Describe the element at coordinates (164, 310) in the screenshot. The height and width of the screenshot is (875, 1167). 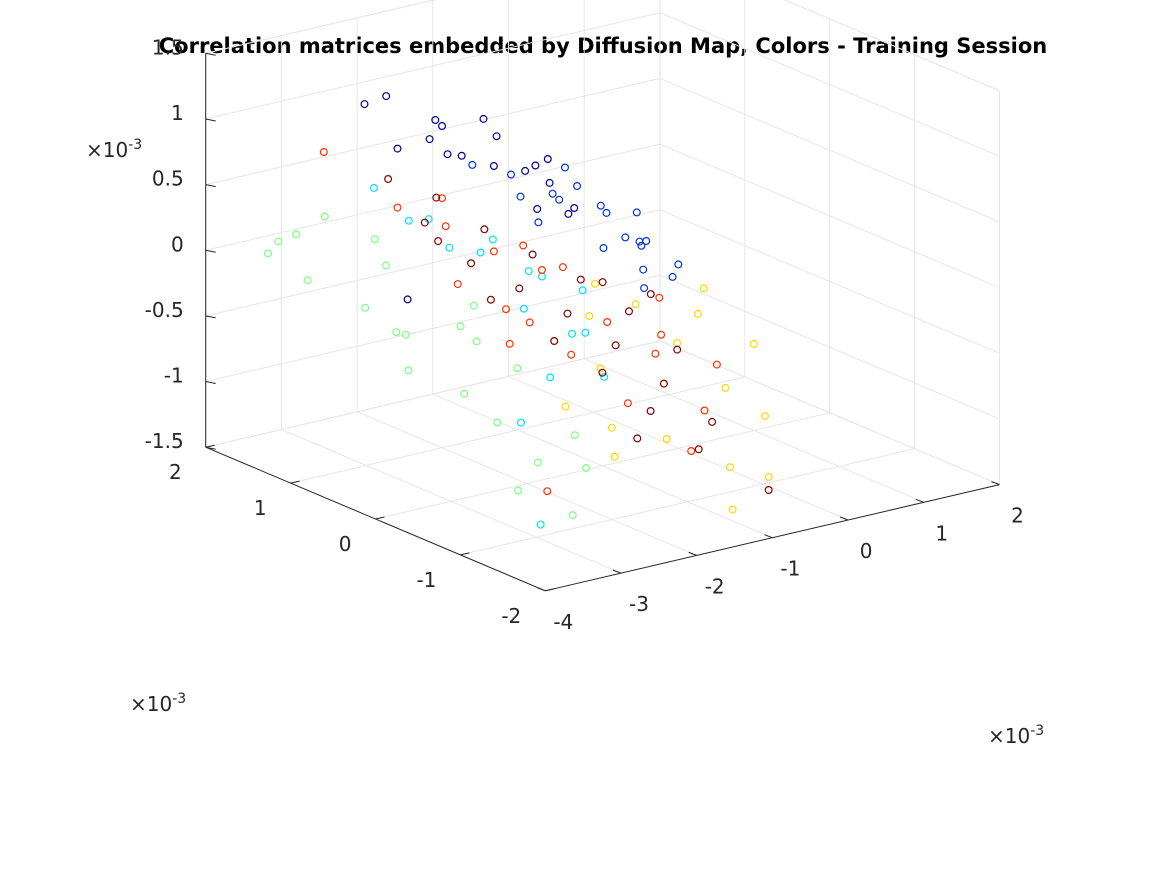
I see `z-tick-label: -0.5` at that location.